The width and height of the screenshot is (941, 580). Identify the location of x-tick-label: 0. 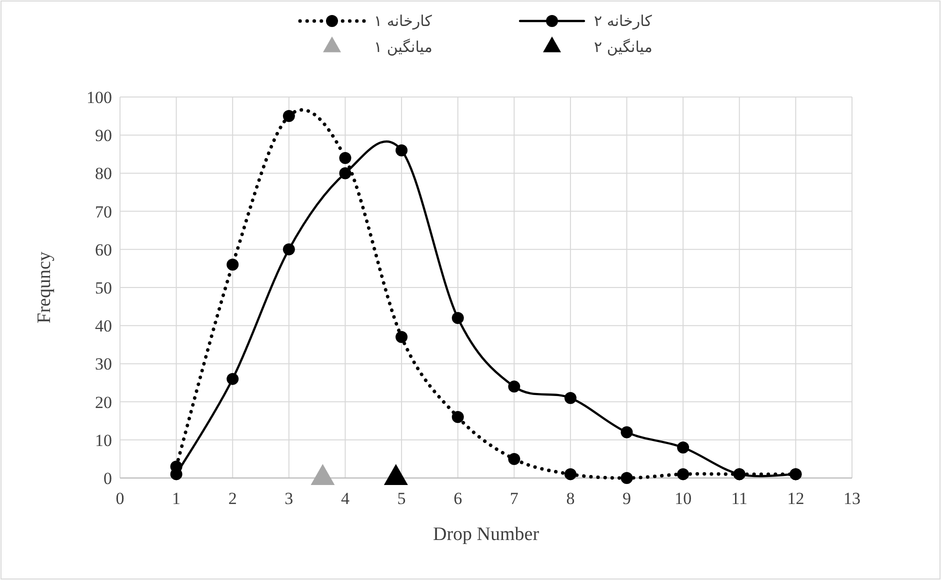
(120, 498).